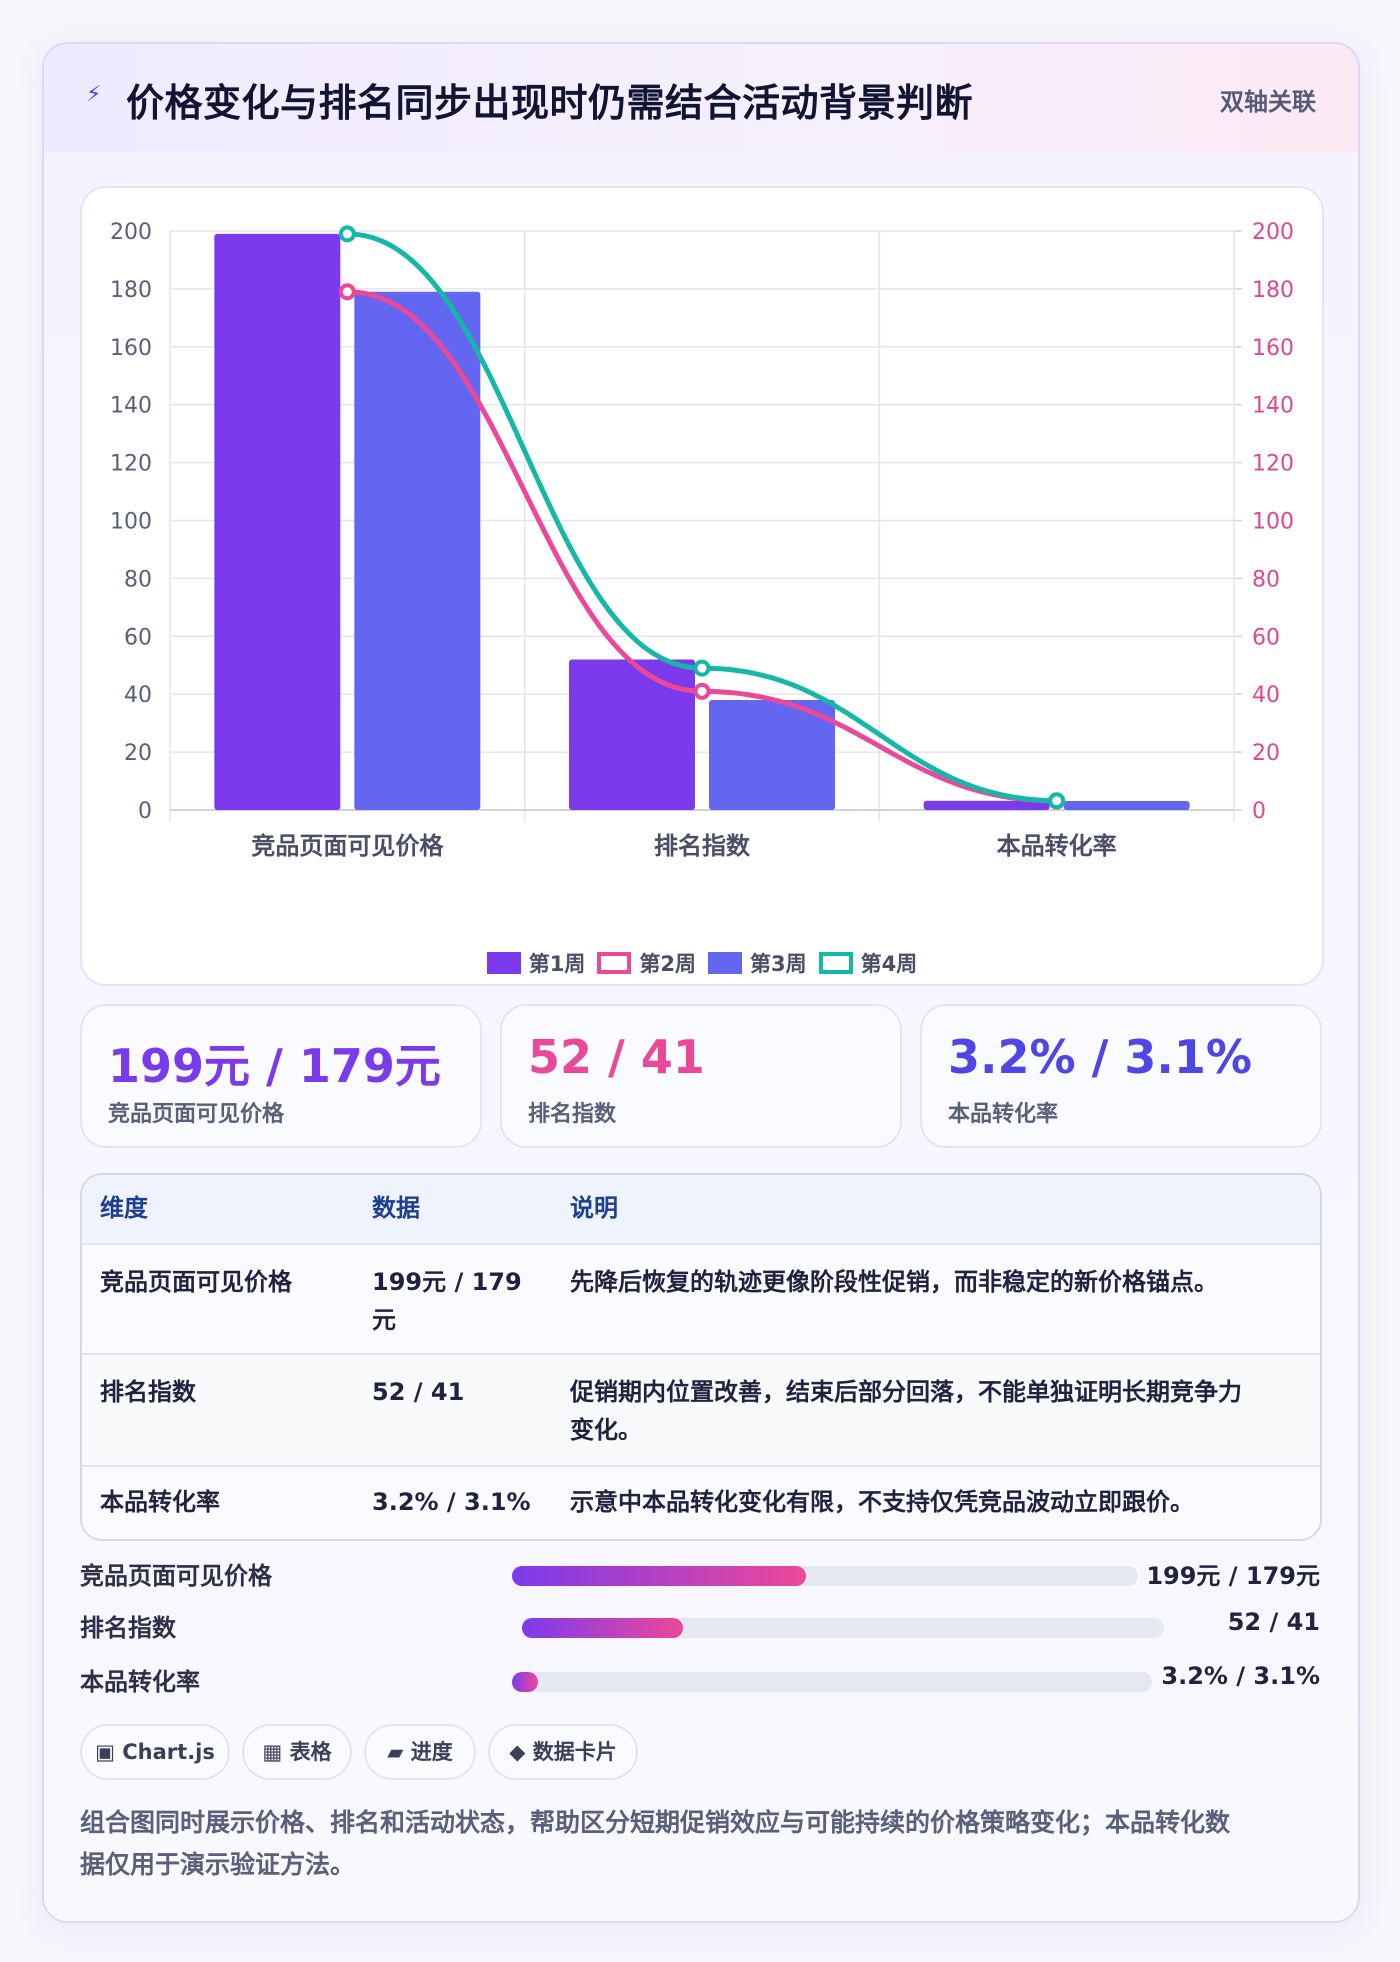 The image size is (1400, 1962). I want to click on progress-value: 199元 / 179元, so click(1233, 1576).